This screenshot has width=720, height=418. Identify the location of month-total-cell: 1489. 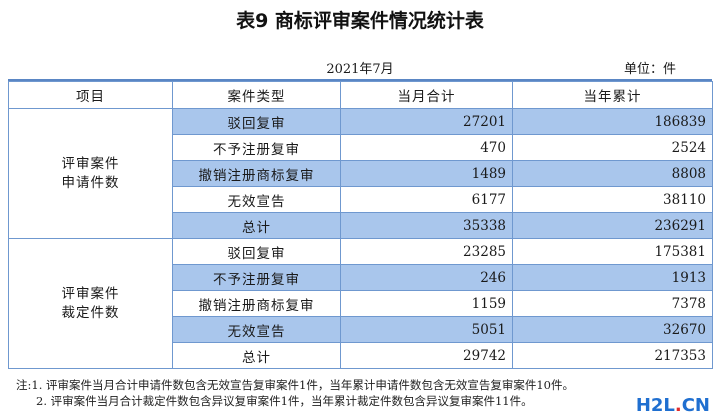
(426, 173).